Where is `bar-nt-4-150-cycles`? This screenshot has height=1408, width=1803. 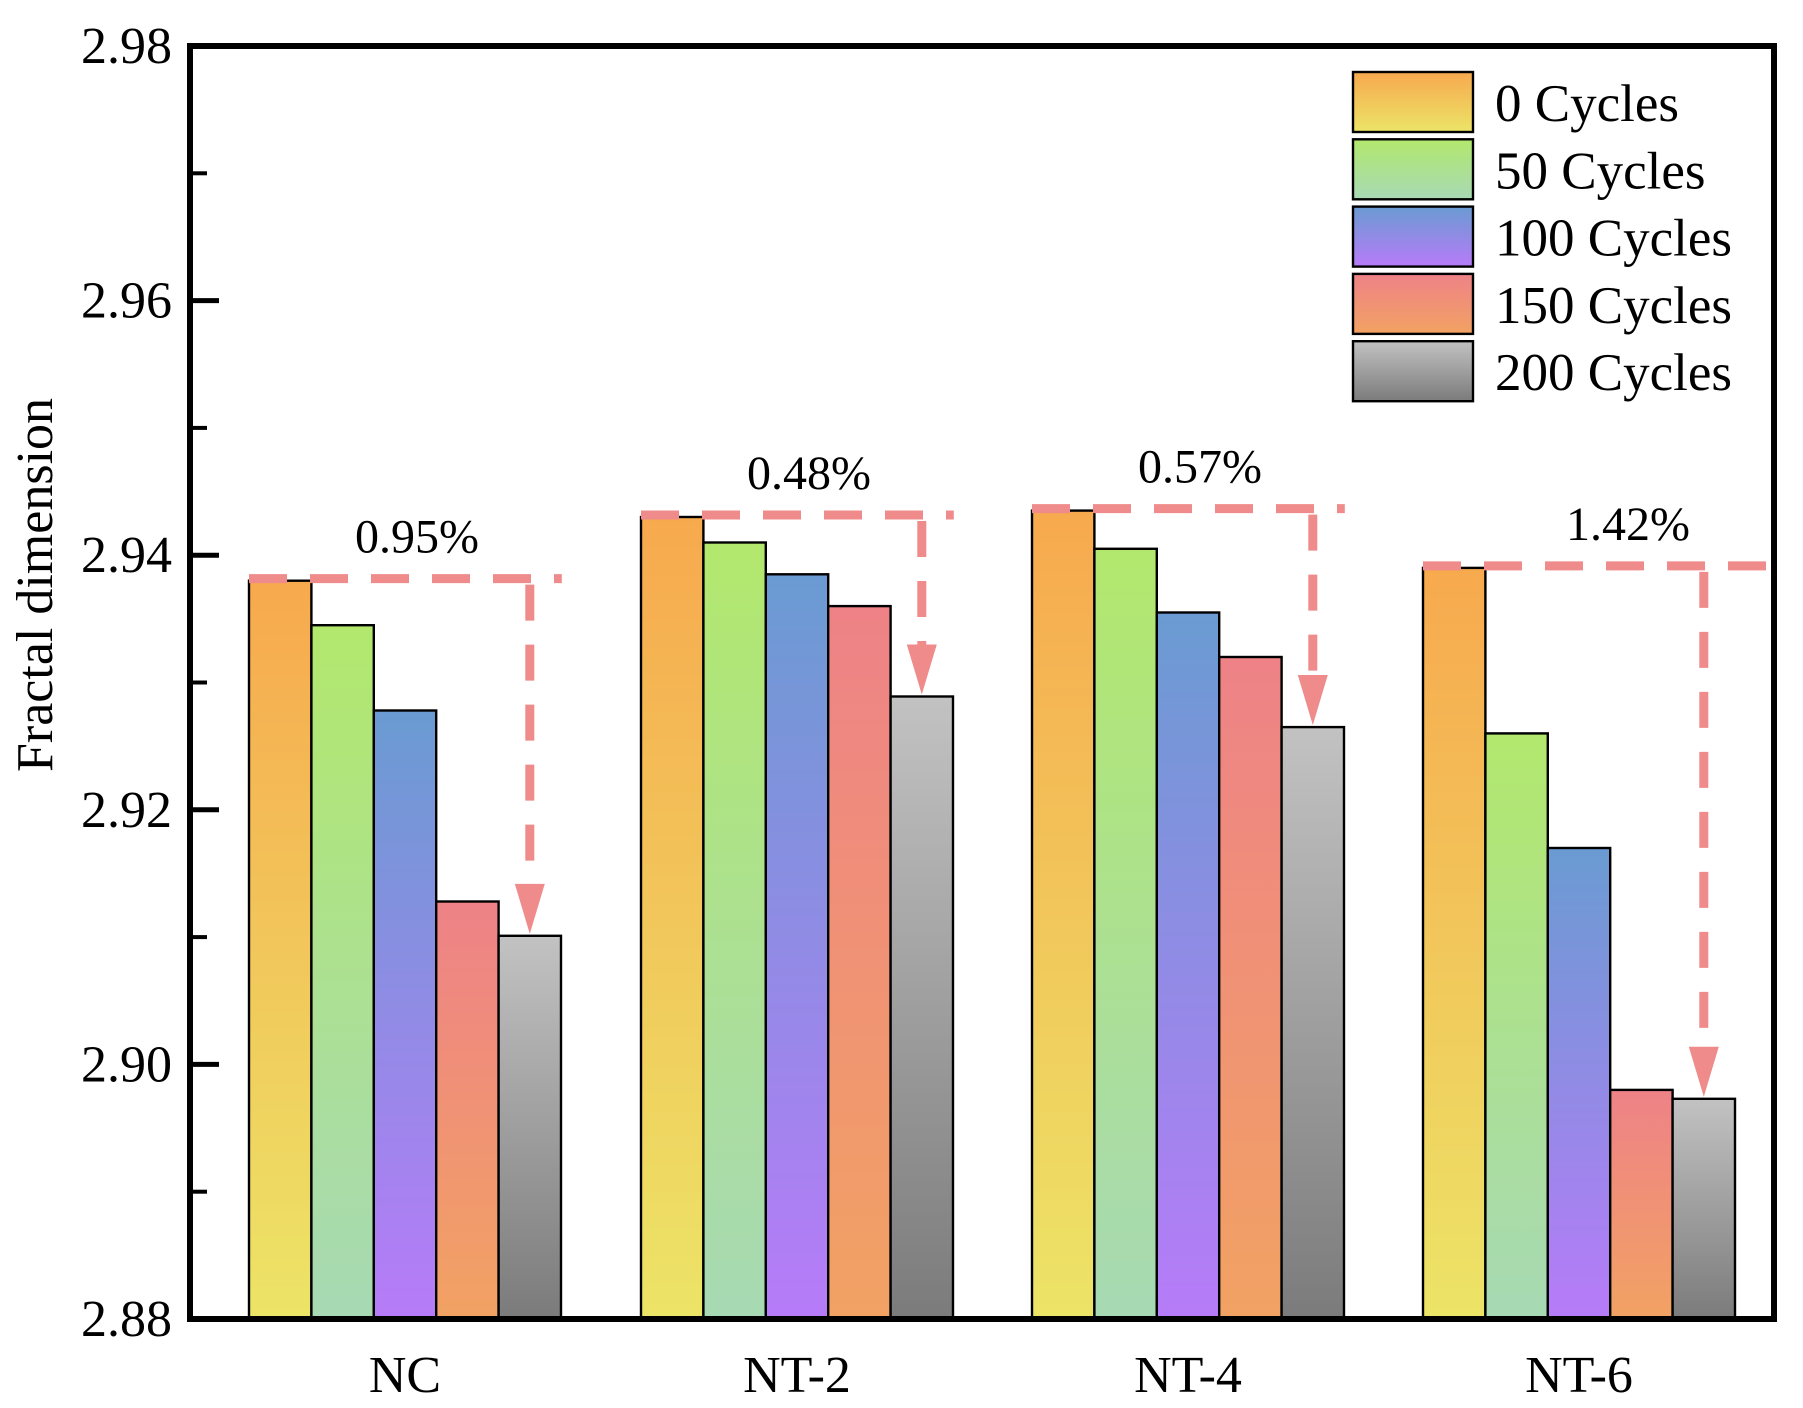 bar-nt-4-150-cycles is located at coordinates (1250, 988).